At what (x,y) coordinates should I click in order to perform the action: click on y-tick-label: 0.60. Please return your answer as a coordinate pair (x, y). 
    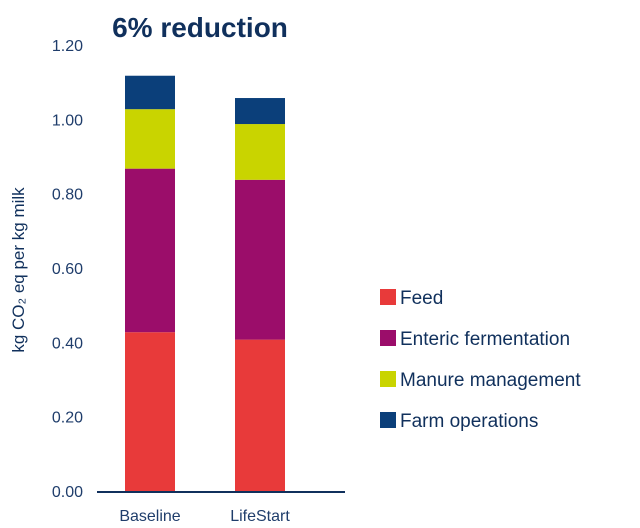
    Looking at the image, I should click on (67, 269).